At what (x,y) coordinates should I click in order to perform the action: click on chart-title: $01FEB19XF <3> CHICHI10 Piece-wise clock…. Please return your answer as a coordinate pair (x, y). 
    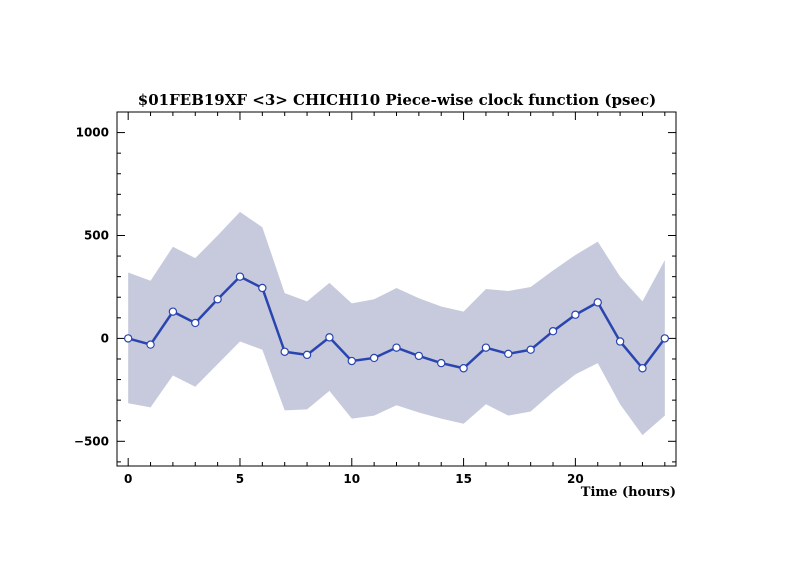
    Looking at the image, I should click on (397, 100).